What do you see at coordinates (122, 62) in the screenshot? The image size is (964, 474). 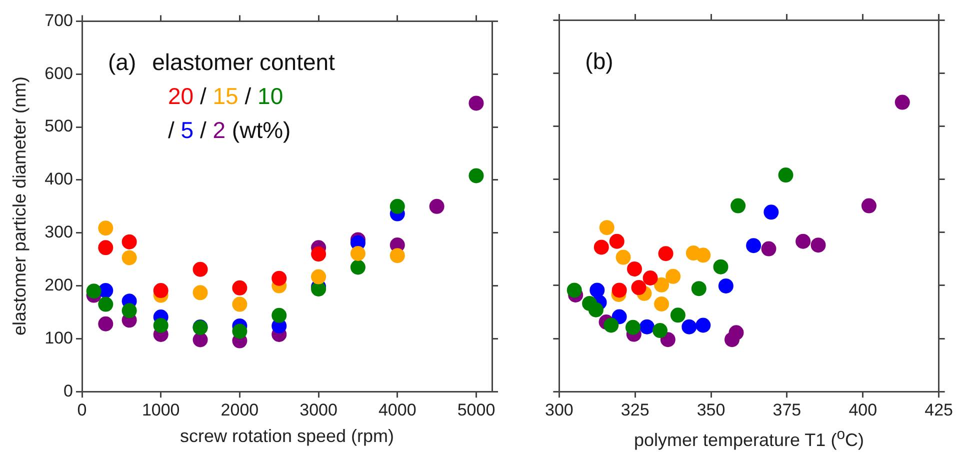 I see `annotation: (a)` at bounding box center [122, 62].